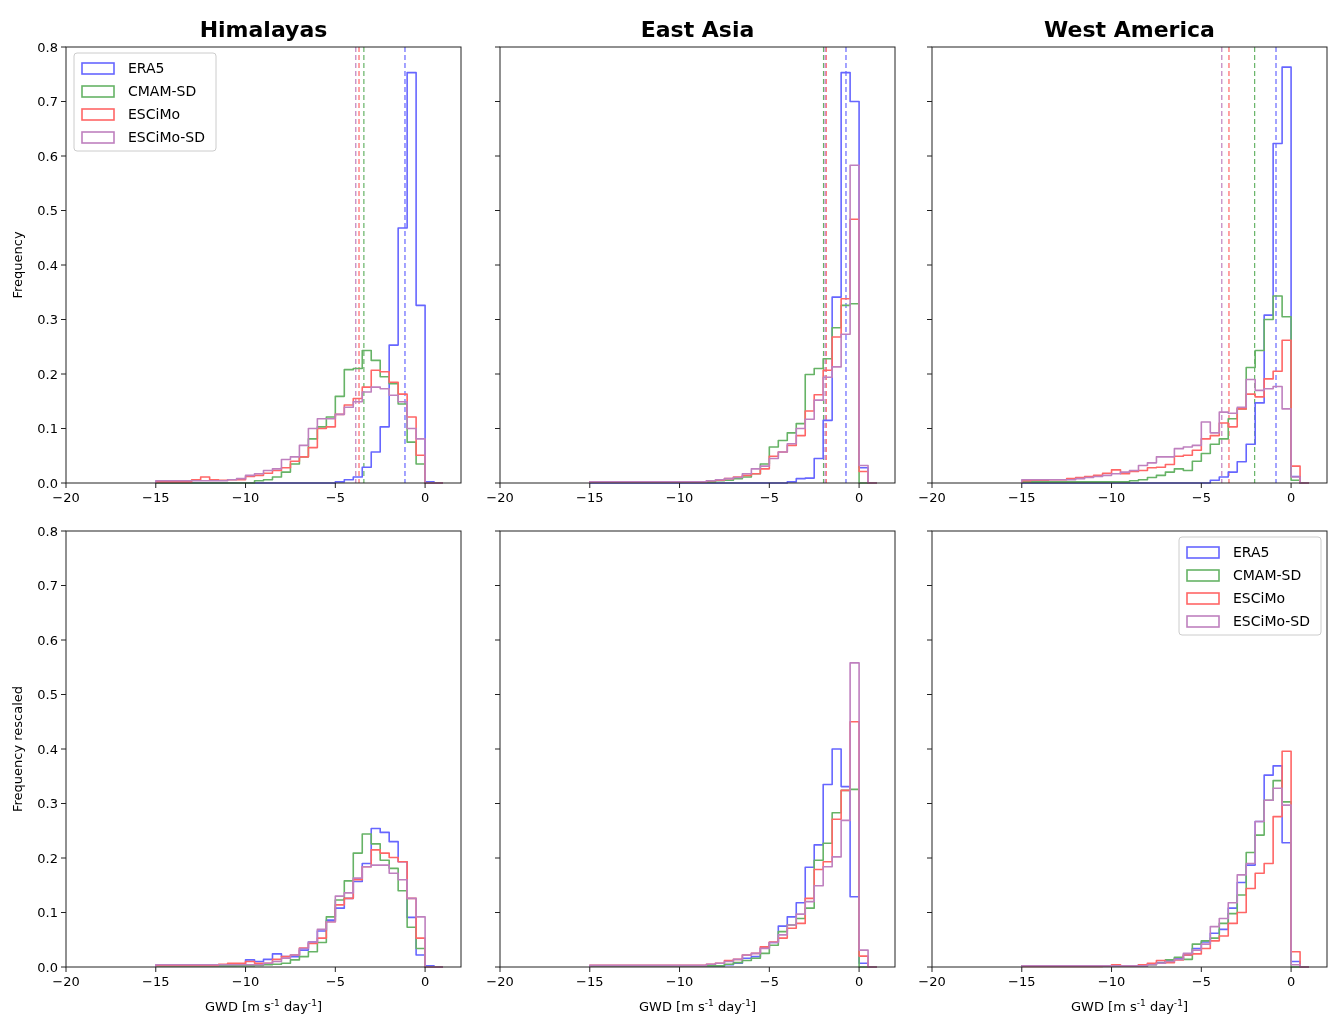 The height and width of the screenshot is (1017, 1333). What do you see at coordinates (17, 749) in the screenshot?
I see `y-axis-title: Frequency rescaled` at bounding box center [17, 749].